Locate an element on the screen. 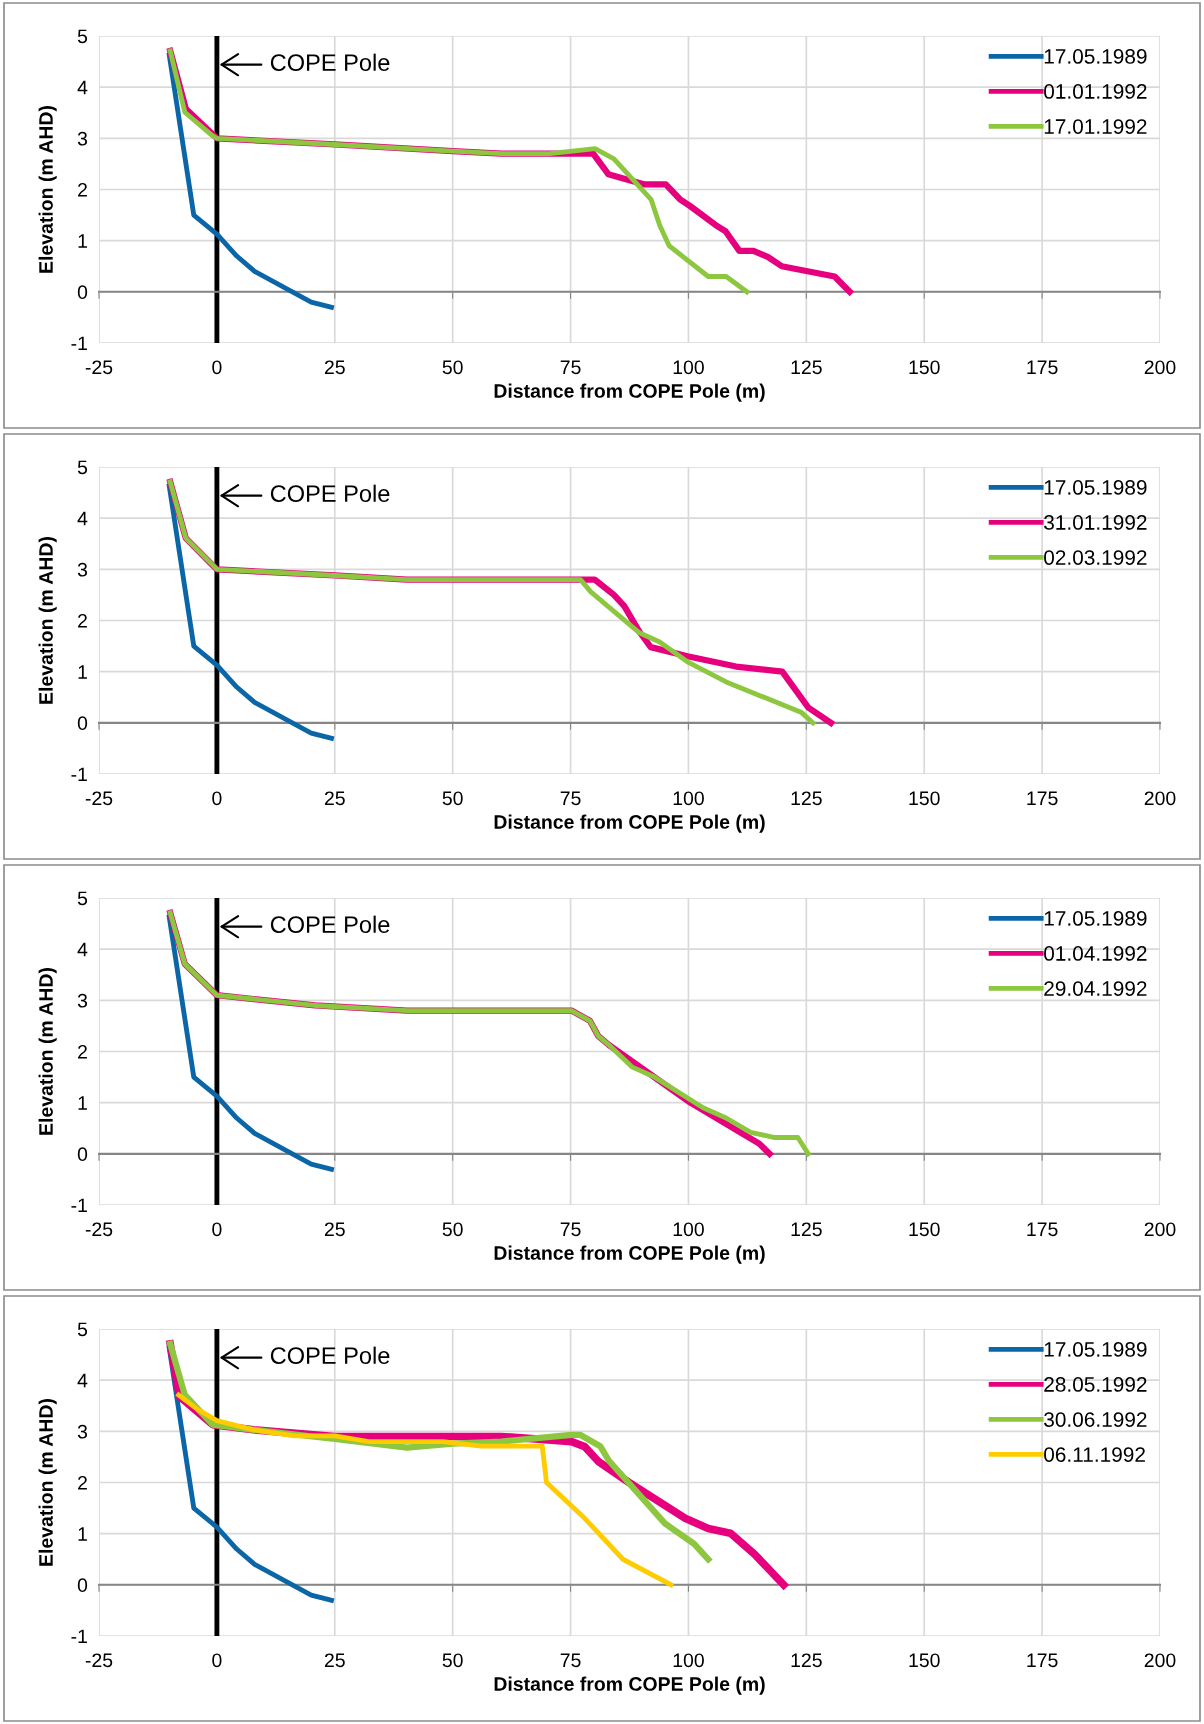 The width and height of the screenshot is (1204, 1724). legend-label: 01.01.1992 is located at coordinates (1095, 91).